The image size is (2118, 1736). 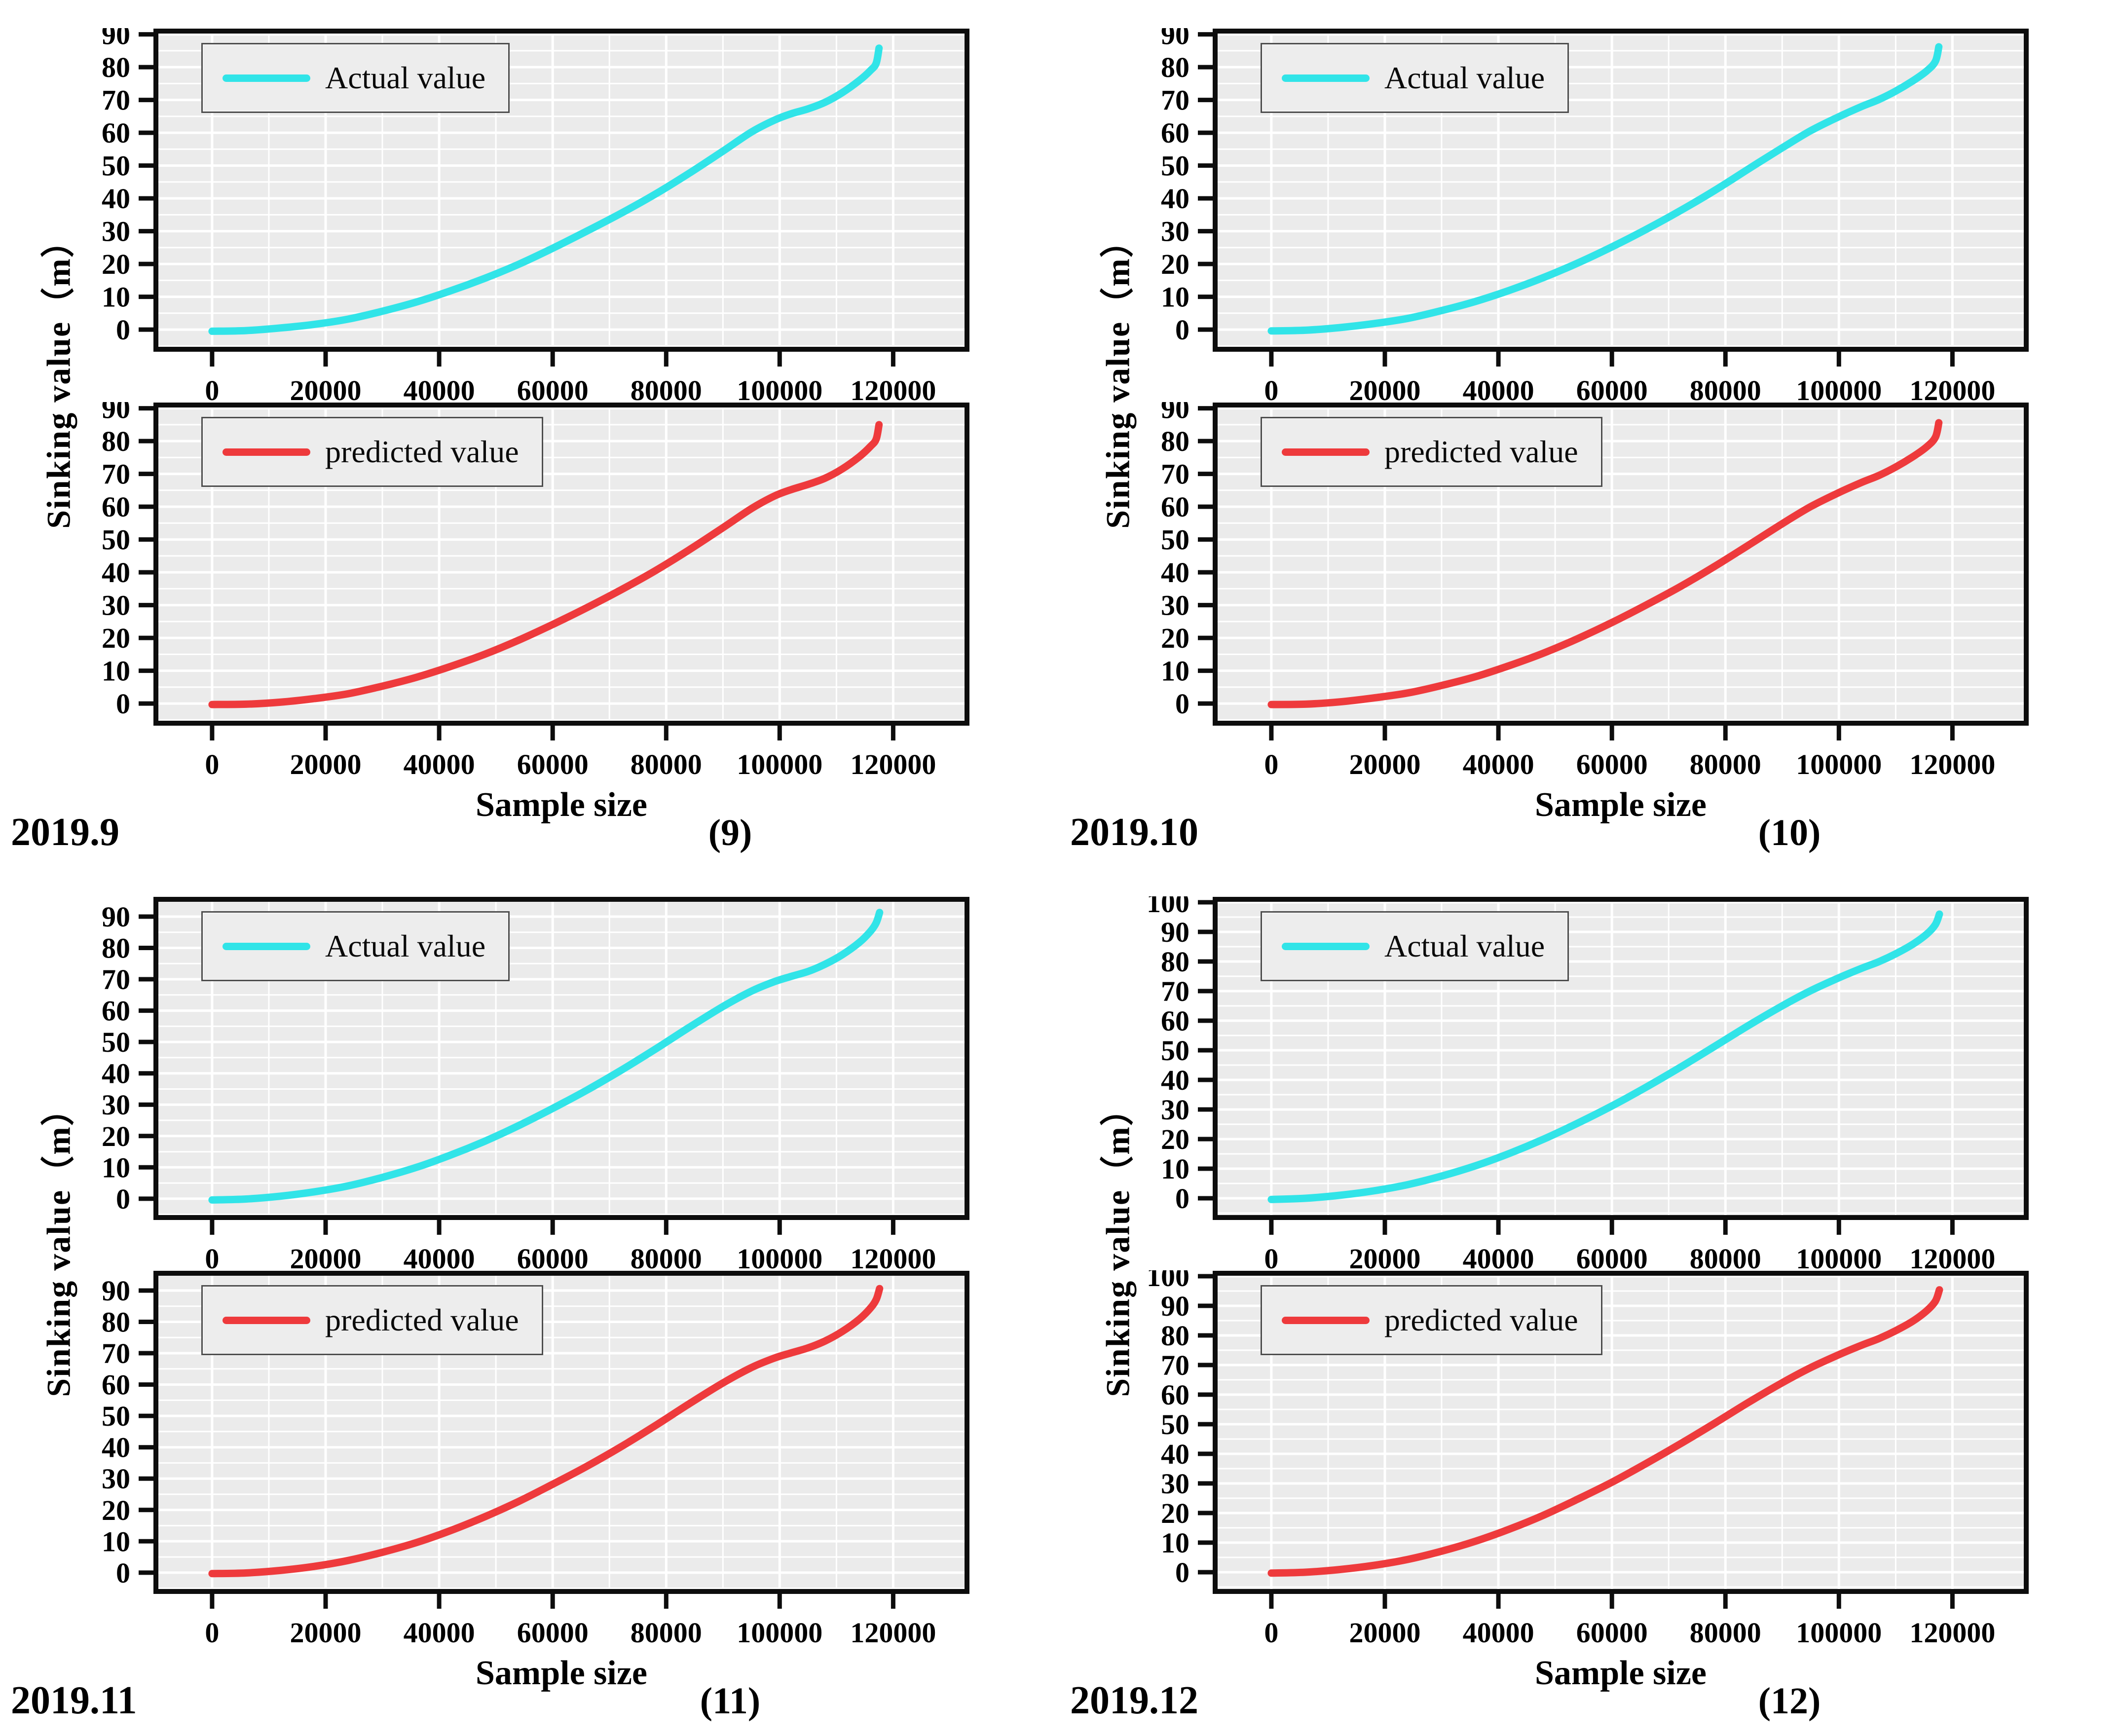 What do you see at coordinates (1790, 1701) in the screenshot?
I see `panel-number: (12)` at bounding box center [1790, 1701].